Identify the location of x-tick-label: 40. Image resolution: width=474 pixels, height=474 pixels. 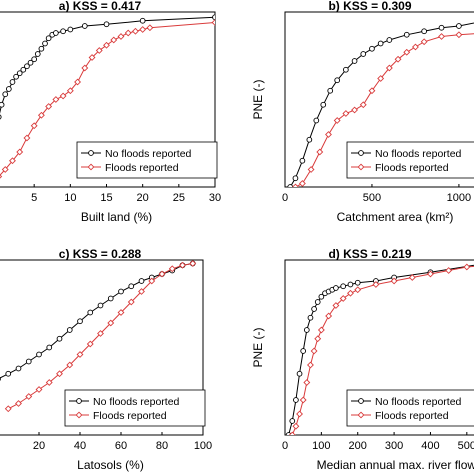
(80, 446).